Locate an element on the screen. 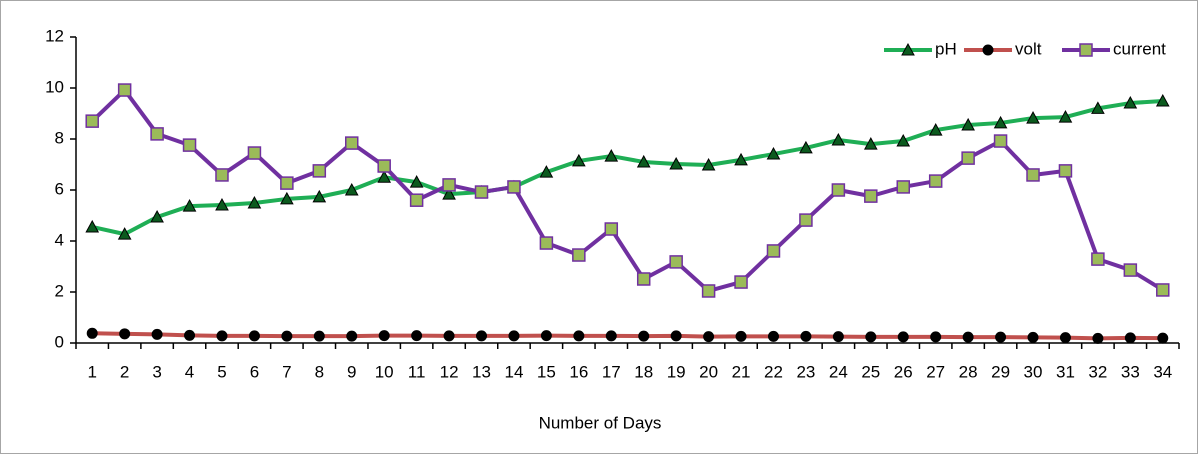 The width and height of the screenshot is (1198, 459). y-tick-label: 8 is located at coordinates (59, 137).